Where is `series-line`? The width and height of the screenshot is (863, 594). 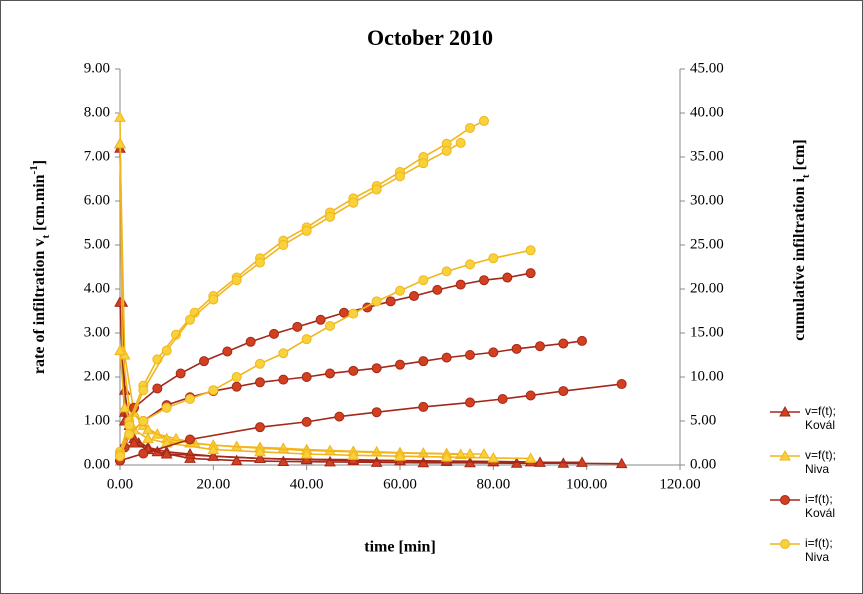
series-line is located at coordinates (351, 400).